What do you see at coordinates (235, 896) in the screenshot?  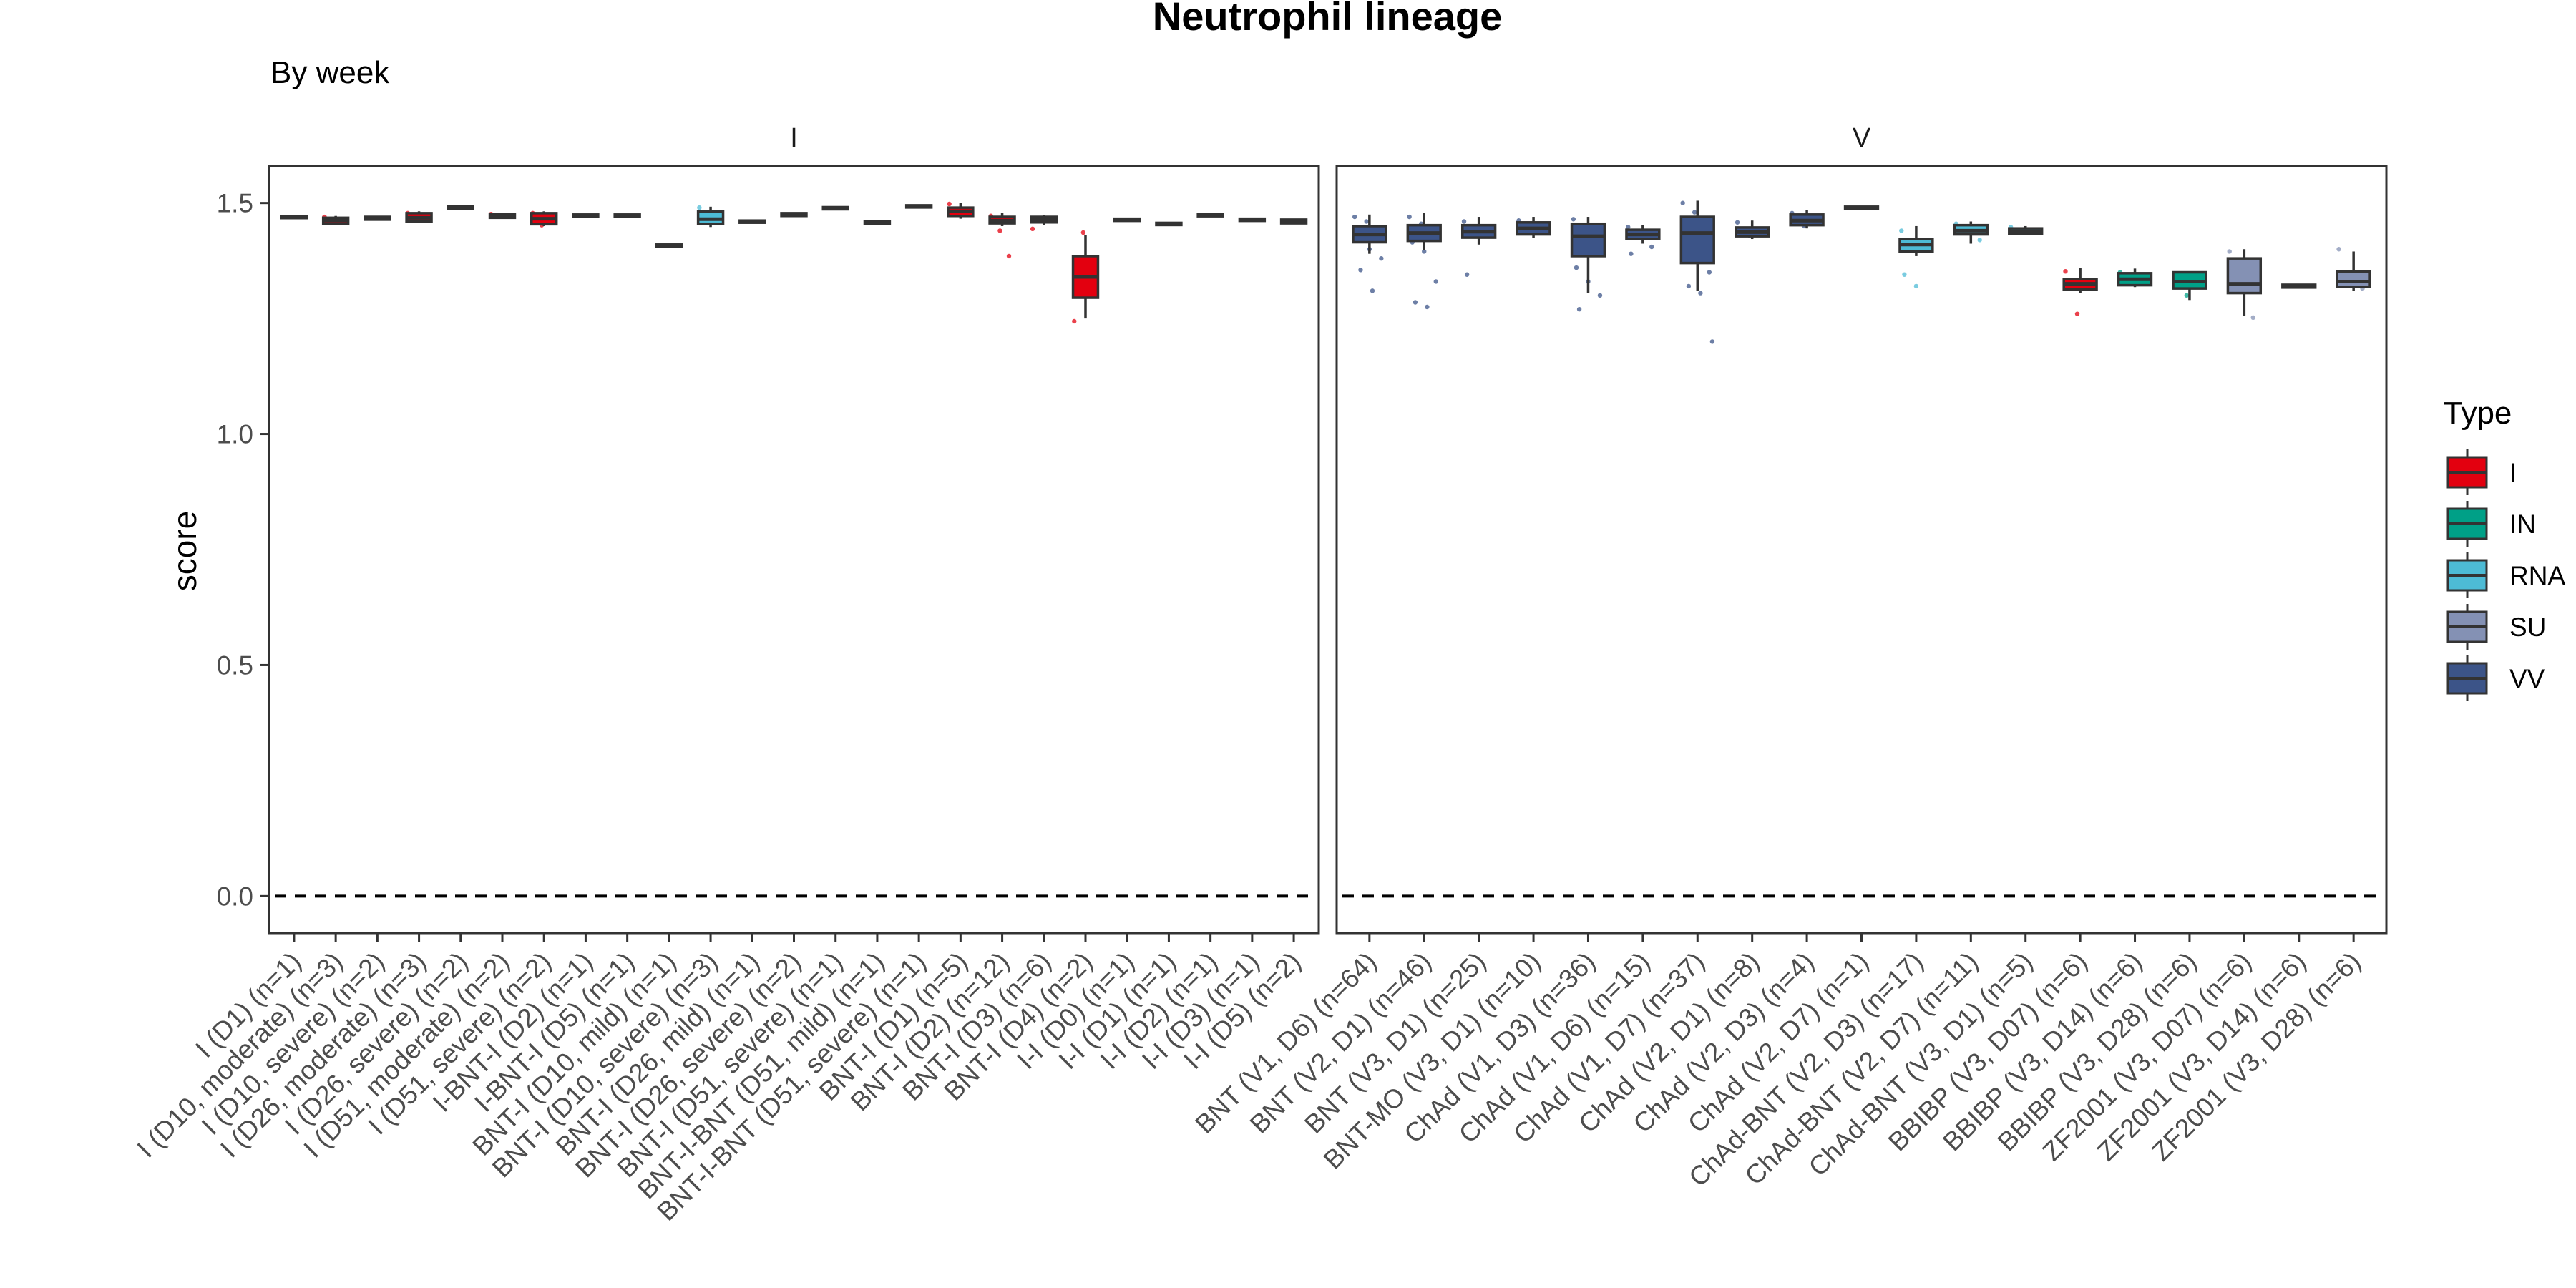 I see `y-tick-label: 0.0` at bounding box center [235, 896].